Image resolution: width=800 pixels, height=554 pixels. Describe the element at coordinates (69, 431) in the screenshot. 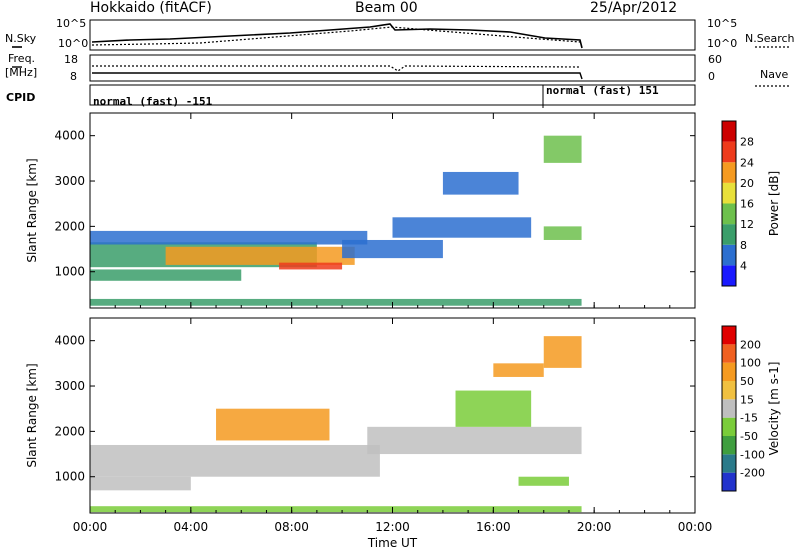

I see `y-tick-label-velocity-2000: 2000` at that location.